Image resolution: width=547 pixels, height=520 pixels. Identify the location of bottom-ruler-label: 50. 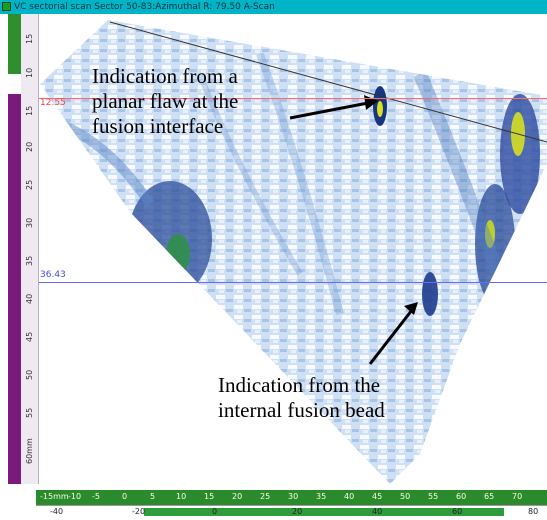
(405, 496).